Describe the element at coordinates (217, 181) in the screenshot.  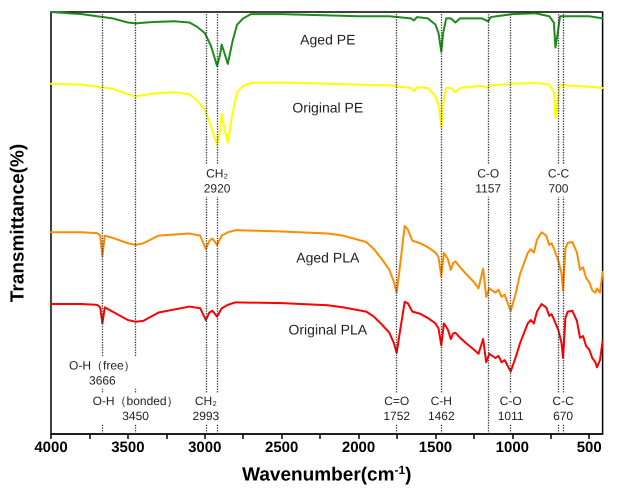
I see `annotation: CH₂ 2920` at that location.